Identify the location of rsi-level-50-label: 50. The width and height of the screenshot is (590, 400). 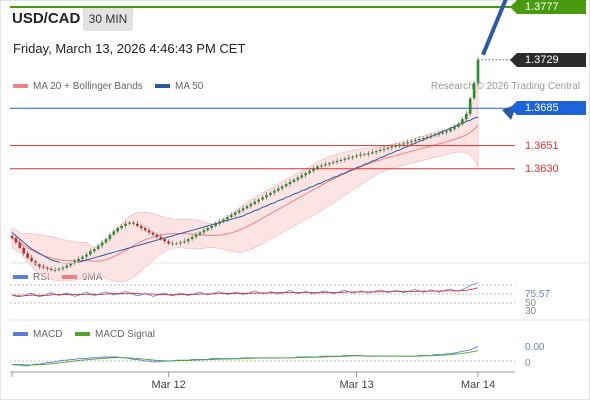
(531, 303).